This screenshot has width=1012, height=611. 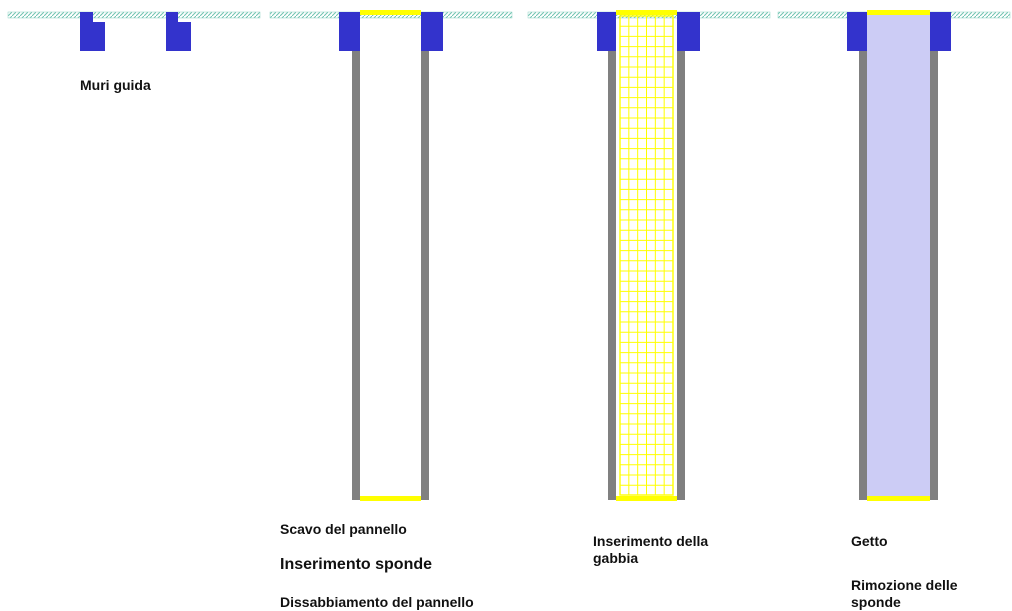 What do you see at coordinates (343, 529) in the screenshot?
I see `label-scavo: Scavo del pannello` at bounding box center [343, 529].